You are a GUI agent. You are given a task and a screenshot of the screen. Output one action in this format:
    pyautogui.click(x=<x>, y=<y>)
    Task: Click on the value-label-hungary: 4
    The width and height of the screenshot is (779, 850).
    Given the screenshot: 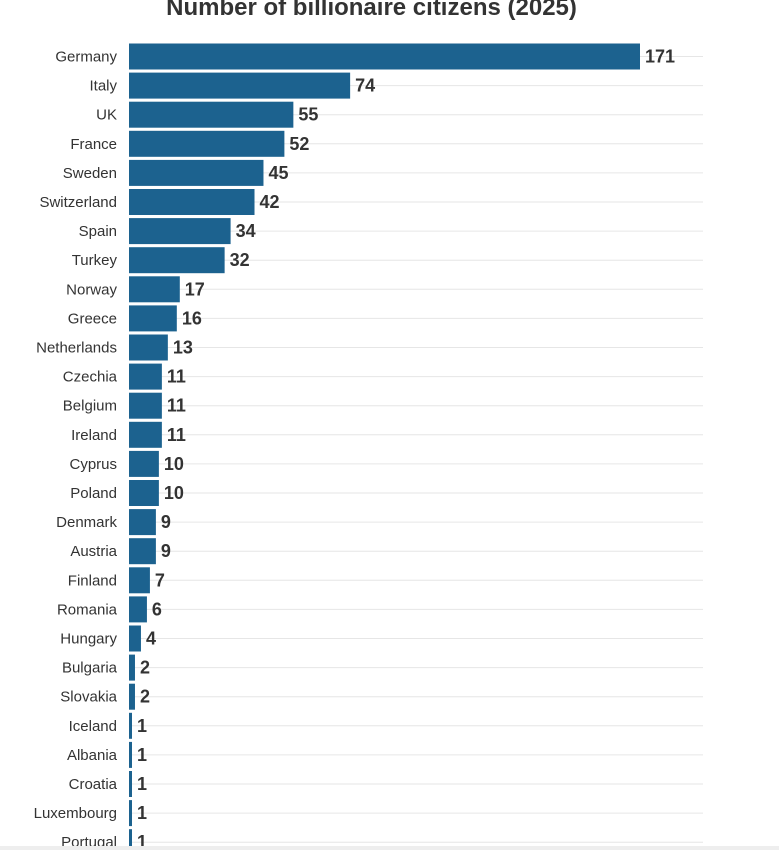 What is the action you would take?
    pyautogui.click(x=151, y=639)
    